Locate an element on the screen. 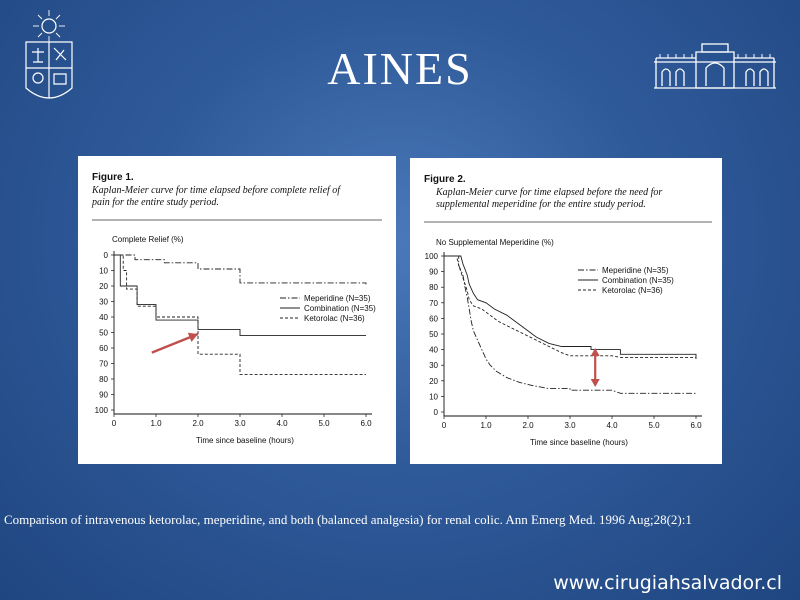  website-footer: www.cirugiahsalvador.cl is located at coordinates (667, 583).